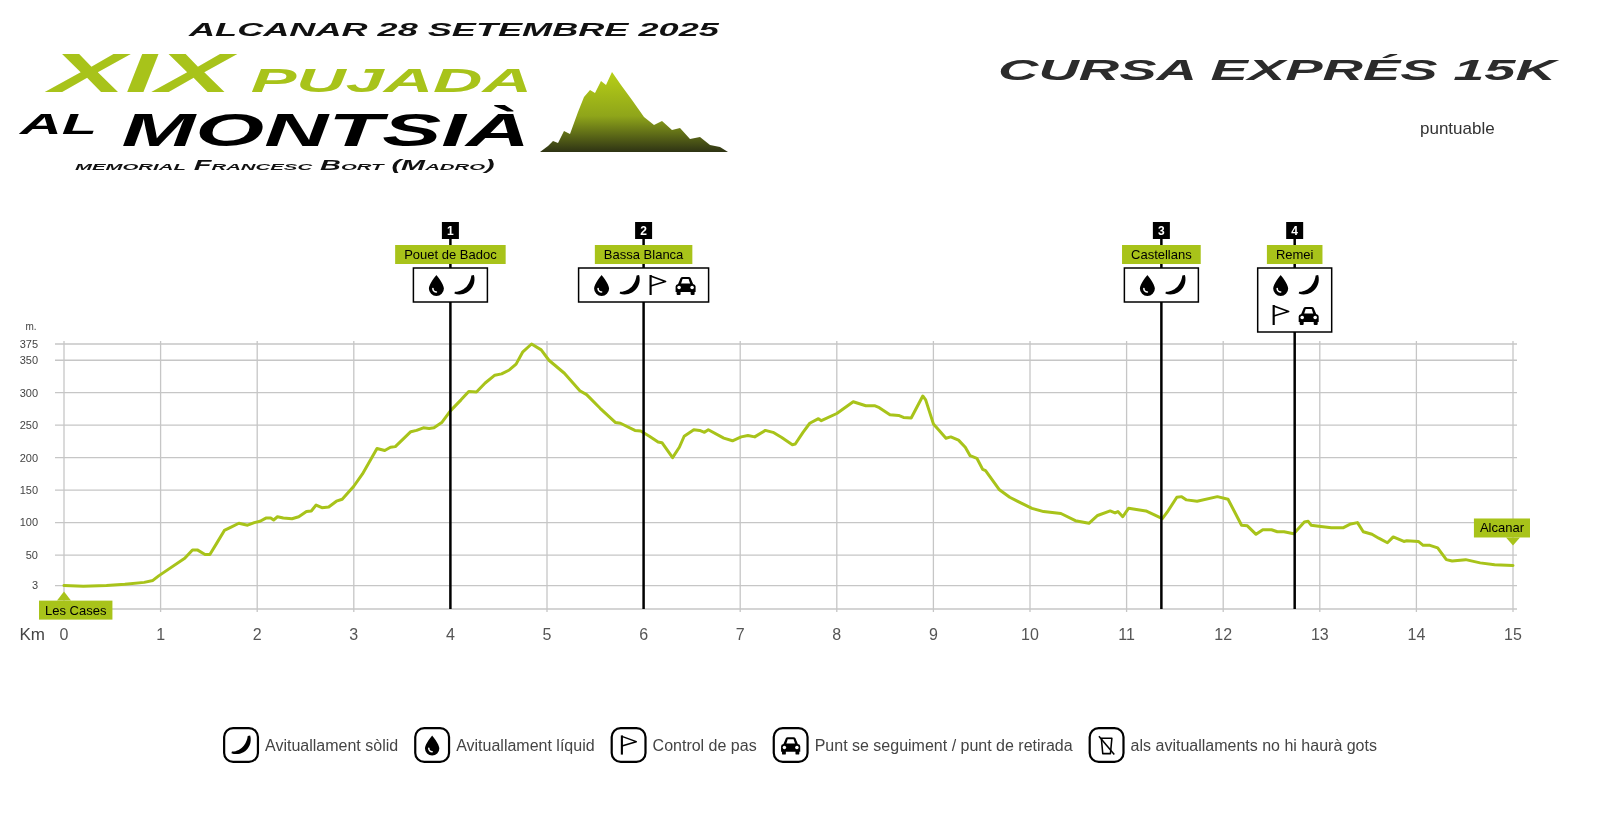 Image resolution: width=1600 pixels, height=836 pixels. Describe the element at coordinates (1279, 69) in the screenshot. I see `text: CURSA EXPRÉS 15K` at that location.